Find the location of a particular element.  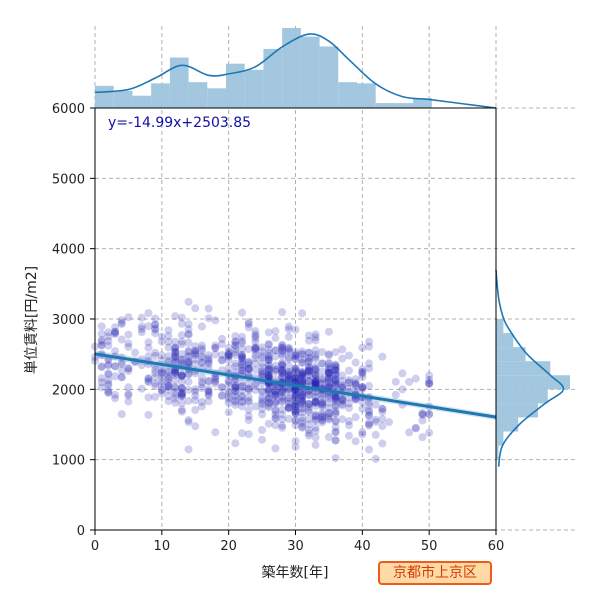

y-hist-bar is located at coordinates (523, 368).